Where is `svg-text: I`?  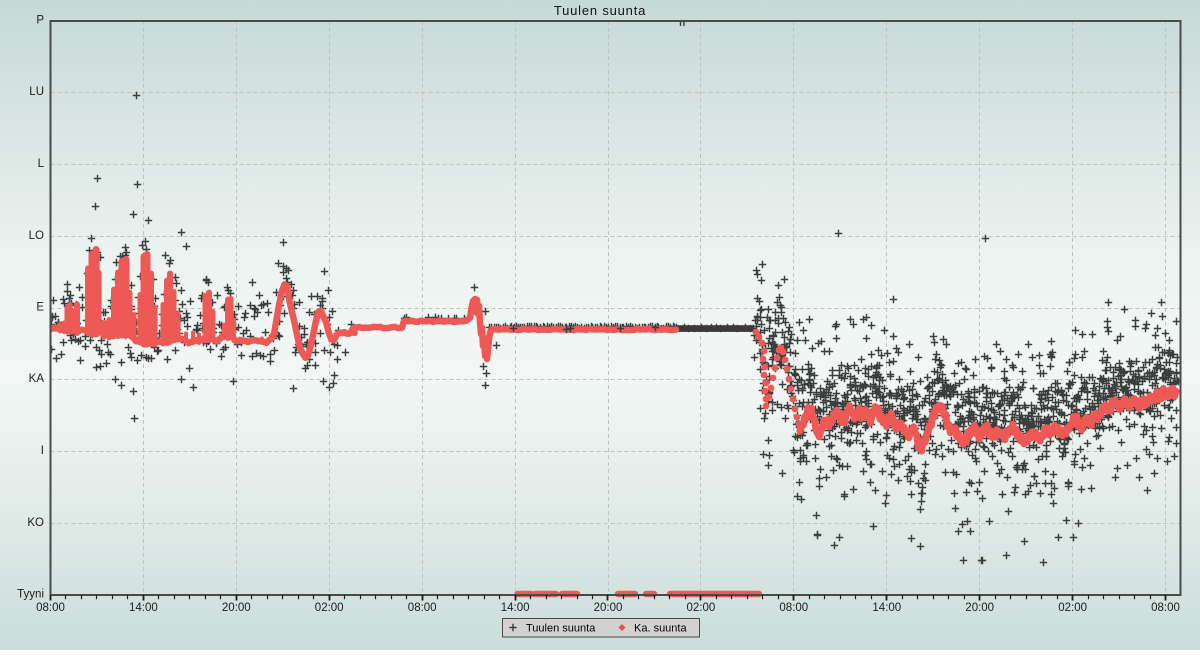 svg-text: I is located at coordinates (42, 451).